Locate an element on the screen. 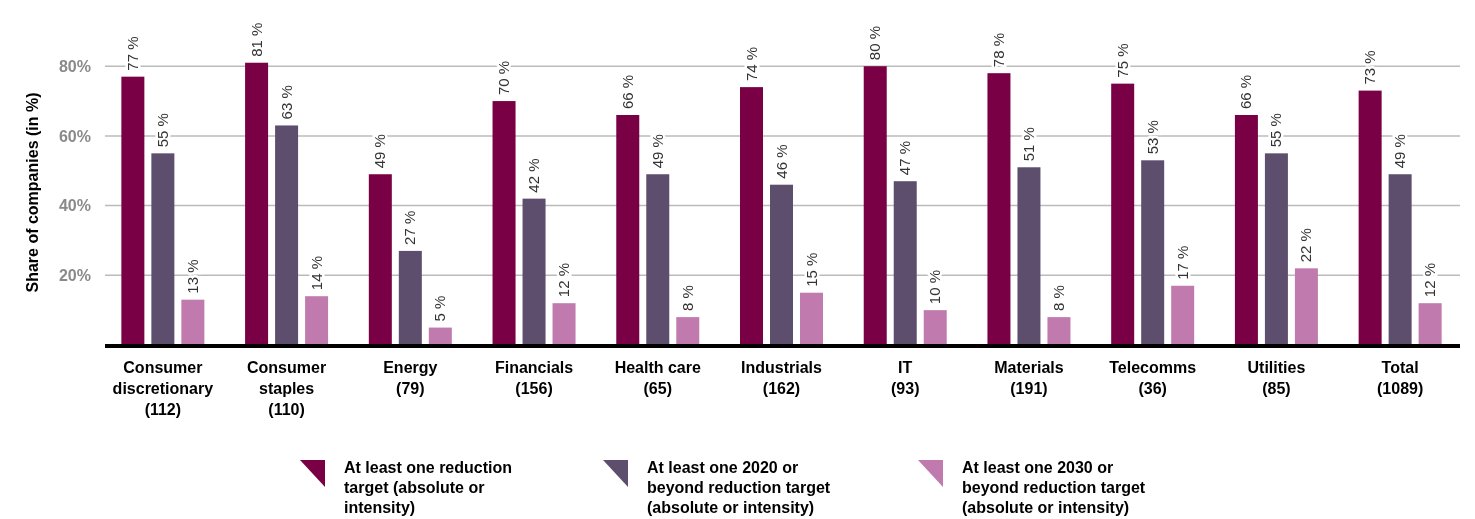  data-label: 46 % is located at coordinates (781, 161).